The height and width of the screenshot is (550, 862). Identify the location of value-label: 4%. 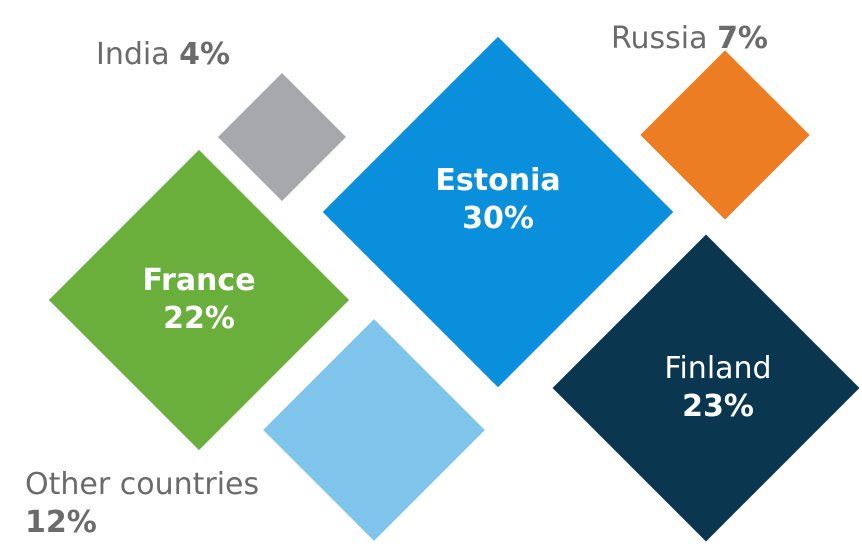
(205, 54).